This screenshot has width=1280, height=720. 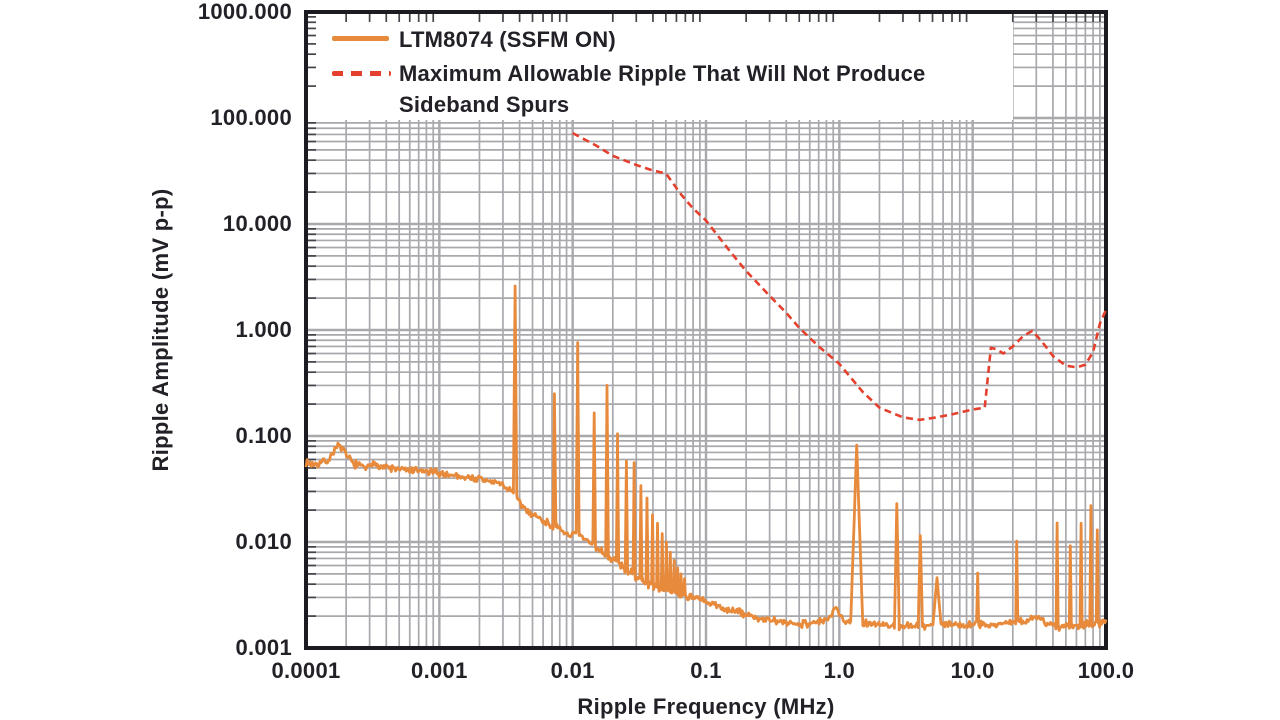 What do you see at coordinates (706, 706) in the screenshot?
I see `x-axis-title: Ripple Frequency (MHz)` at bounding box center [706, 706].